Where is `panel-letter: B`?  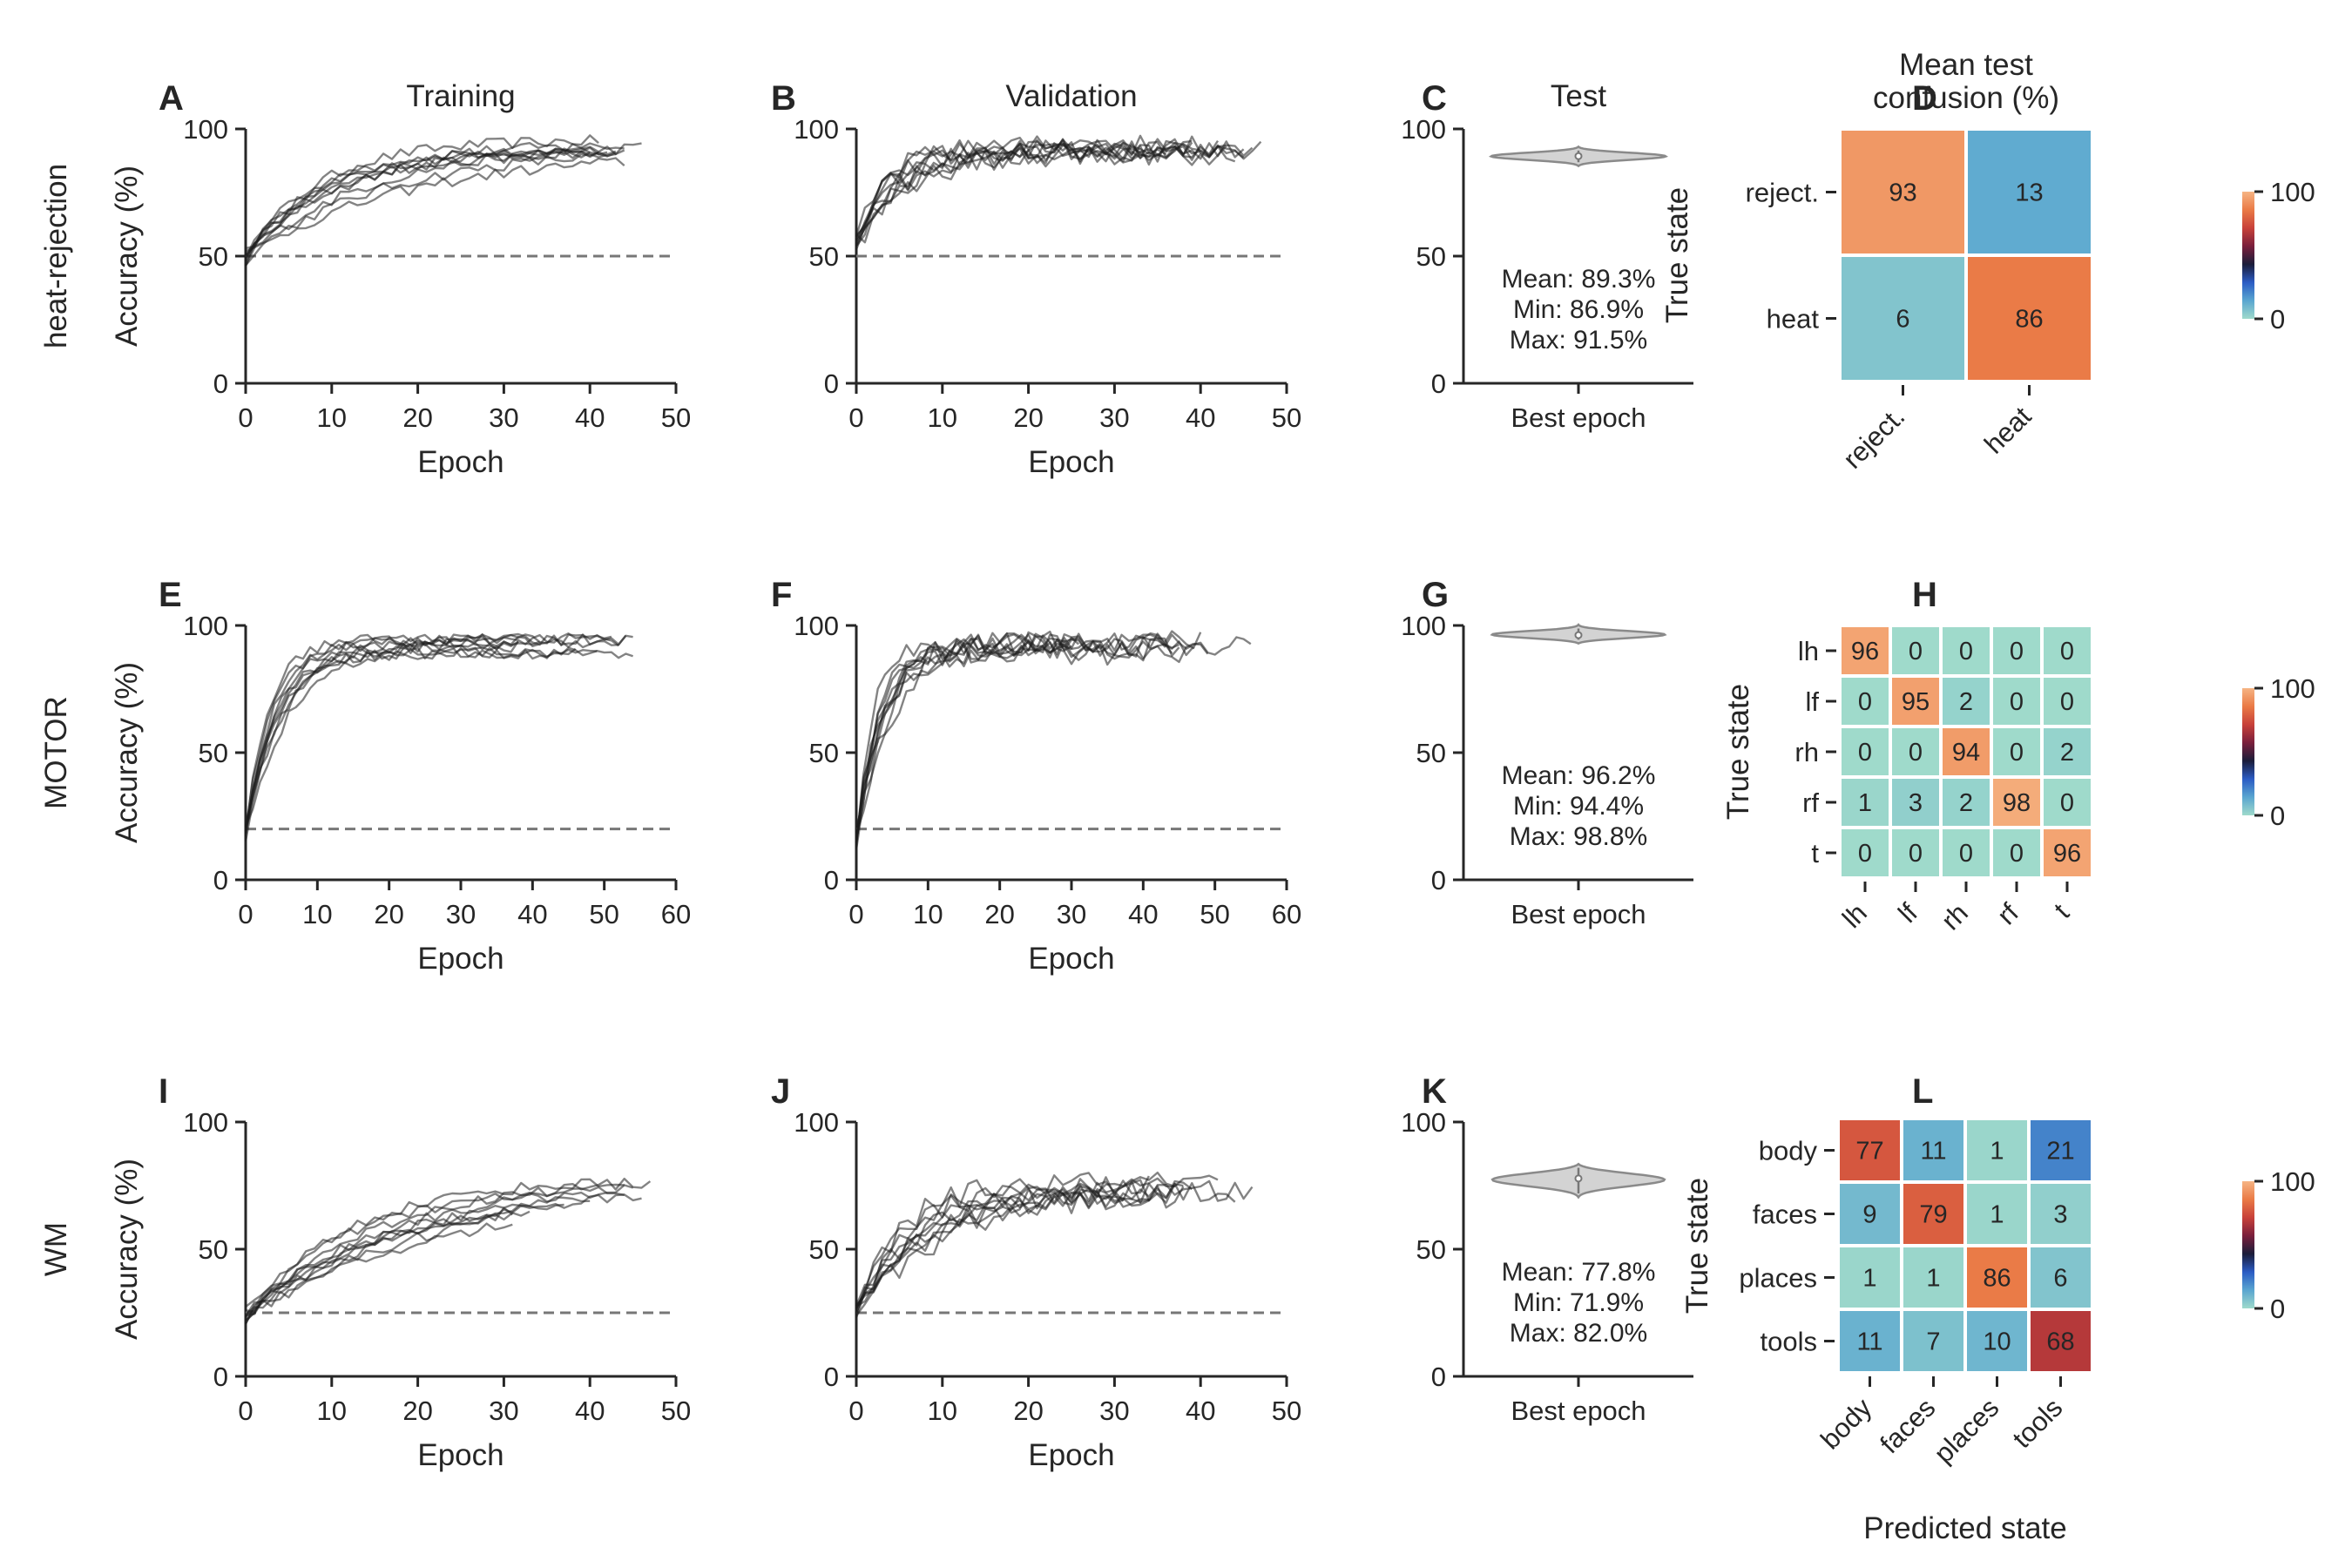
panel-letter: B is located at coordinates (783, 98).